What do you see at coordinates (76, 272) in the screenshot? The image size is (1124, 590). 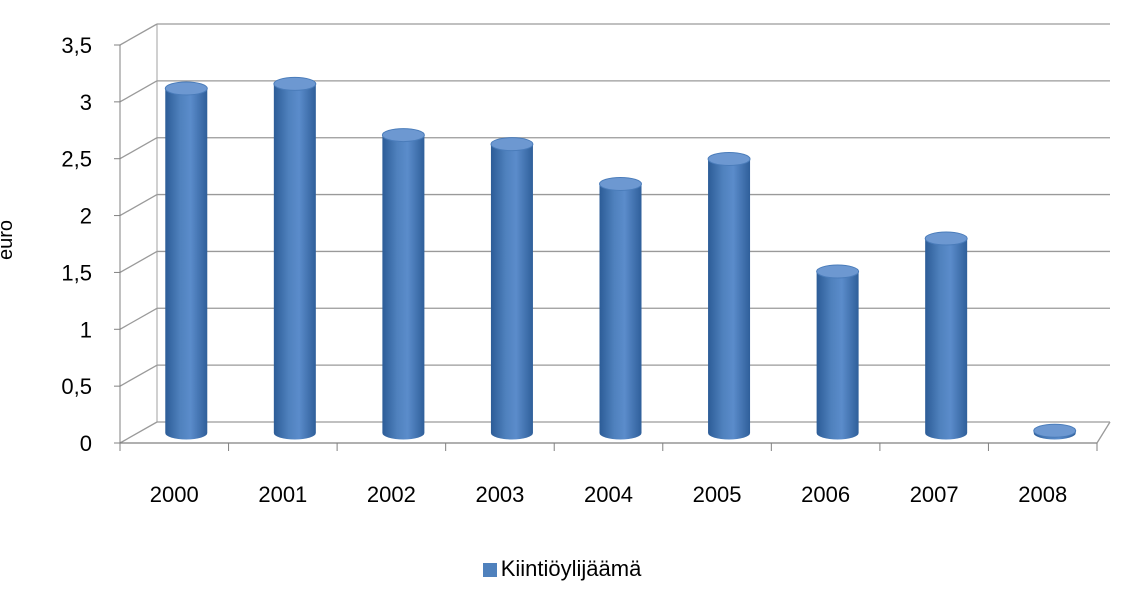 I see `y-tick-label: 1,5` at bounding box center [76, 272].